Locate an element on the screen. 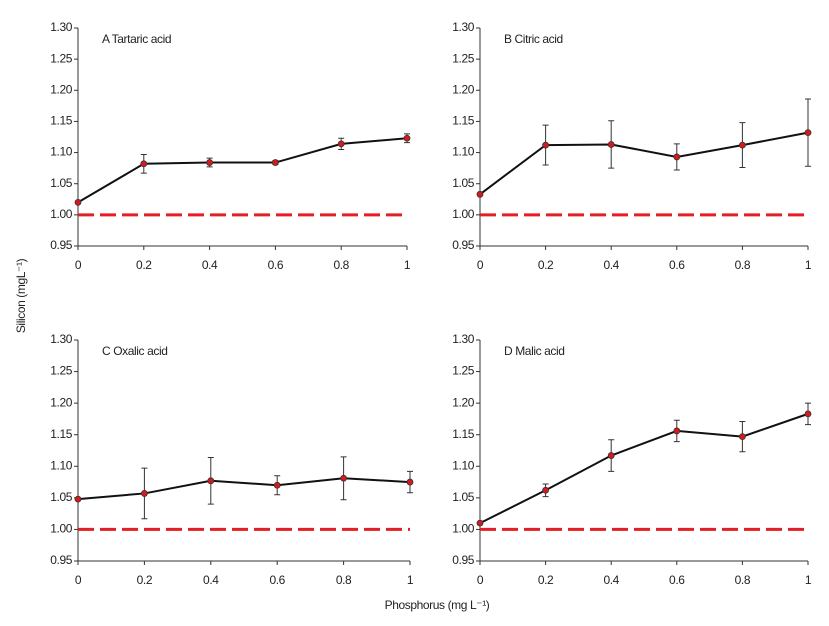 Image resolution: width=829 pixels, height=626 pixels. panel-title: B Citric acid is located at coordinates (533, 39).